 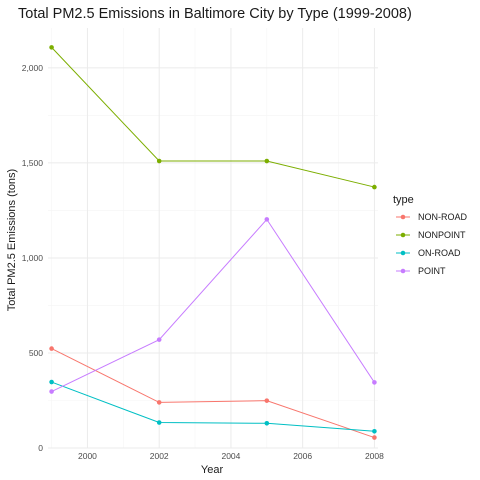 What do you see at coordinates (36, 353) in the screenshot?
I see `y-tick-label: 500` at bounding box center [36, 353].